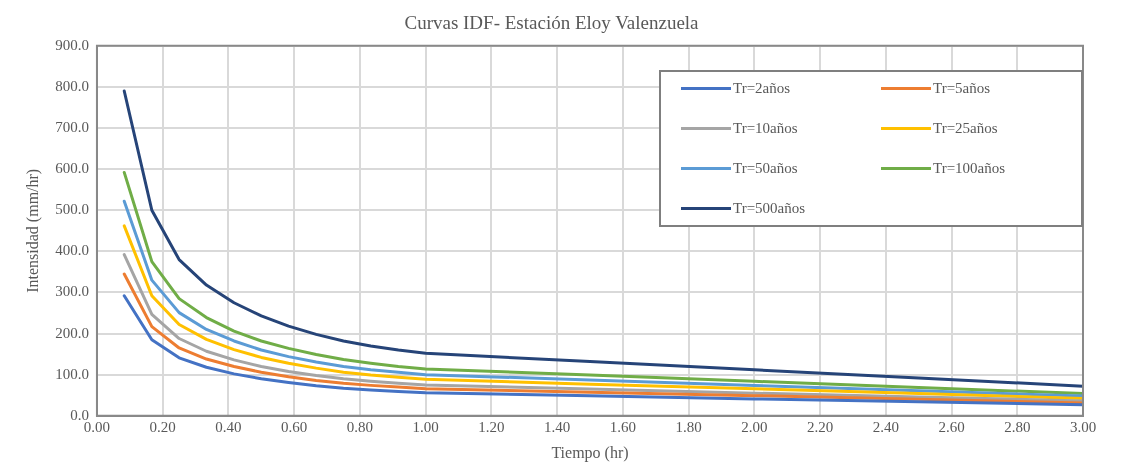  Describe the element at coordinates (962, 88) in the screenshot. I see `legend-label: Tr=5años` at that location.